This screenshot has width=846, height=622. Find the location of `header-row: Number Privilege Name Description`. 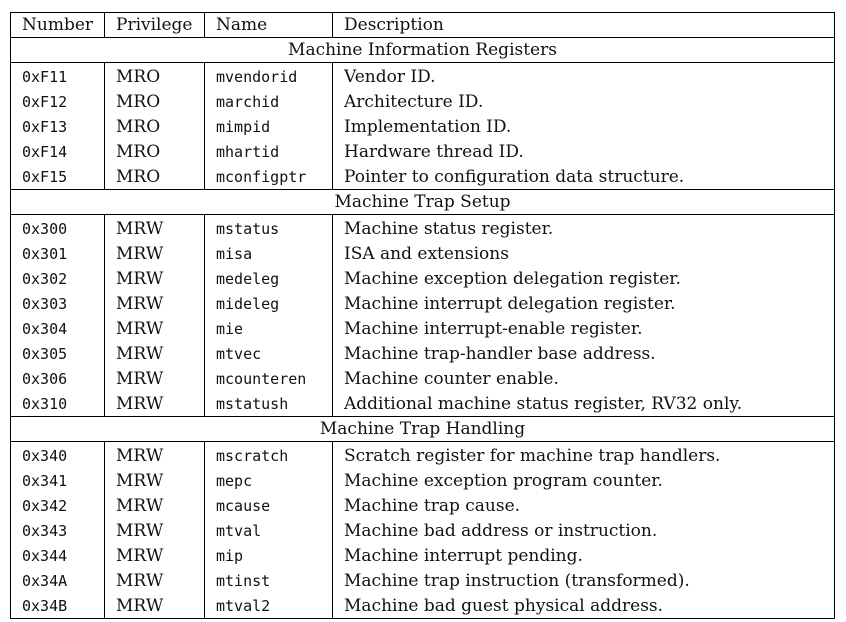

header-row: Number Privilege Name Description is located at coordinates (422, 25).